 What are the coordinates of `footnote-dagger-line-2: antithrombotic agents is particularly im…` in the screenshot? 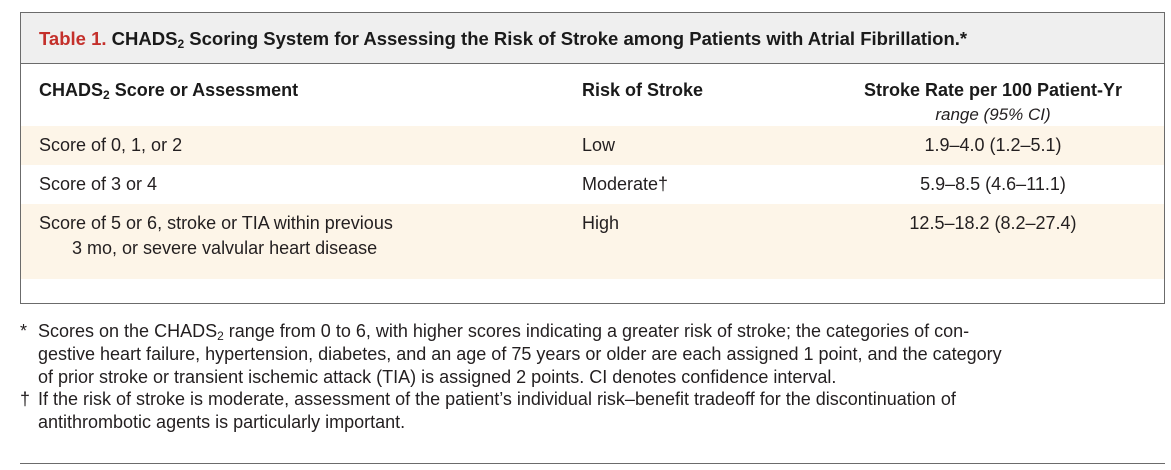 It's located at (222, 422).